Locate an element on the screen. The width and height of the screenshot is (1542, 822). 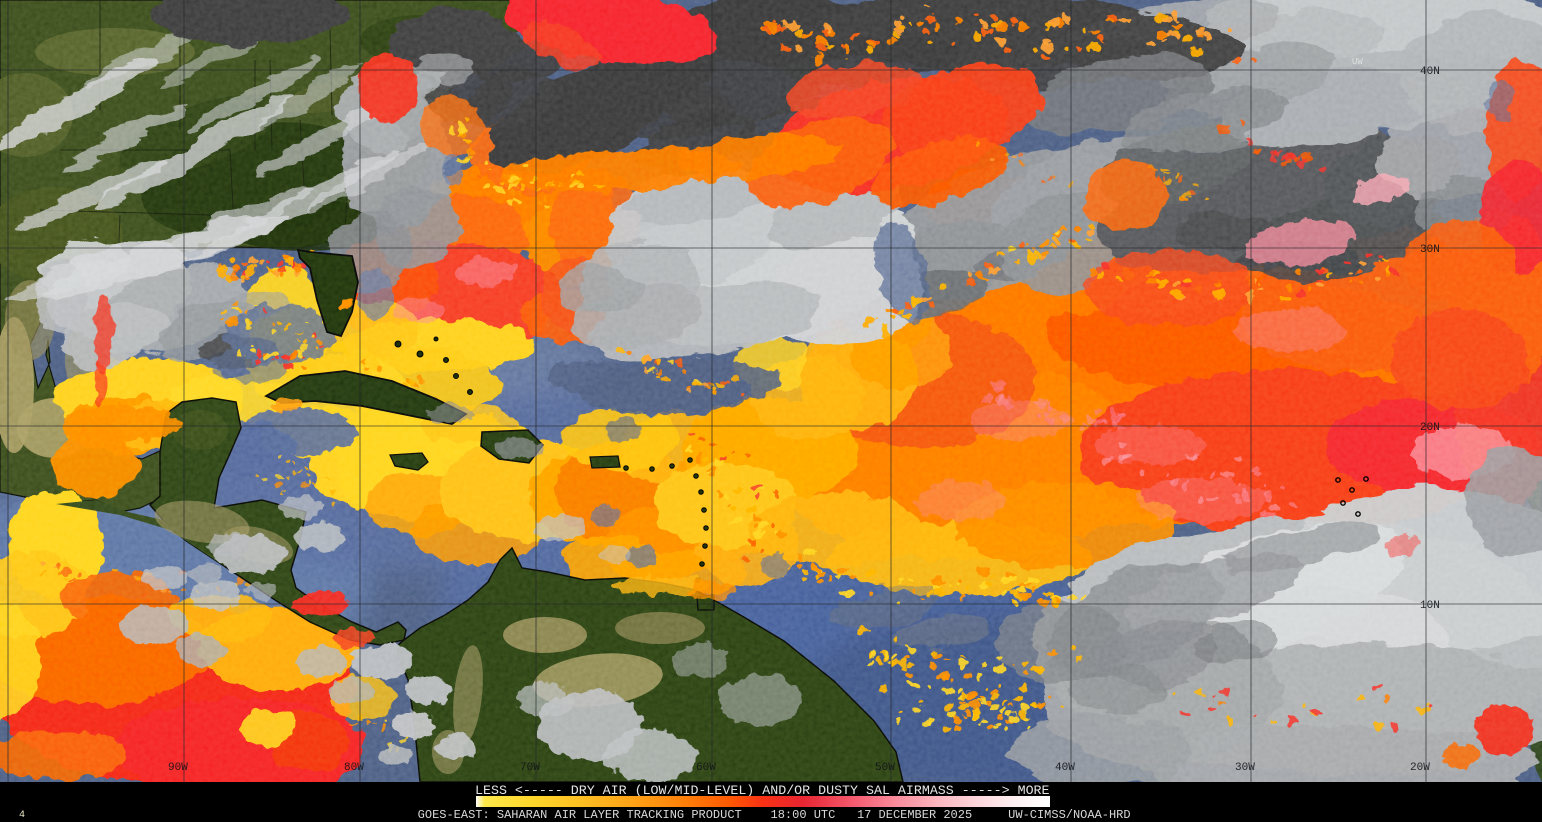
svg-text: 30N is located at coordinates (1430, 250).